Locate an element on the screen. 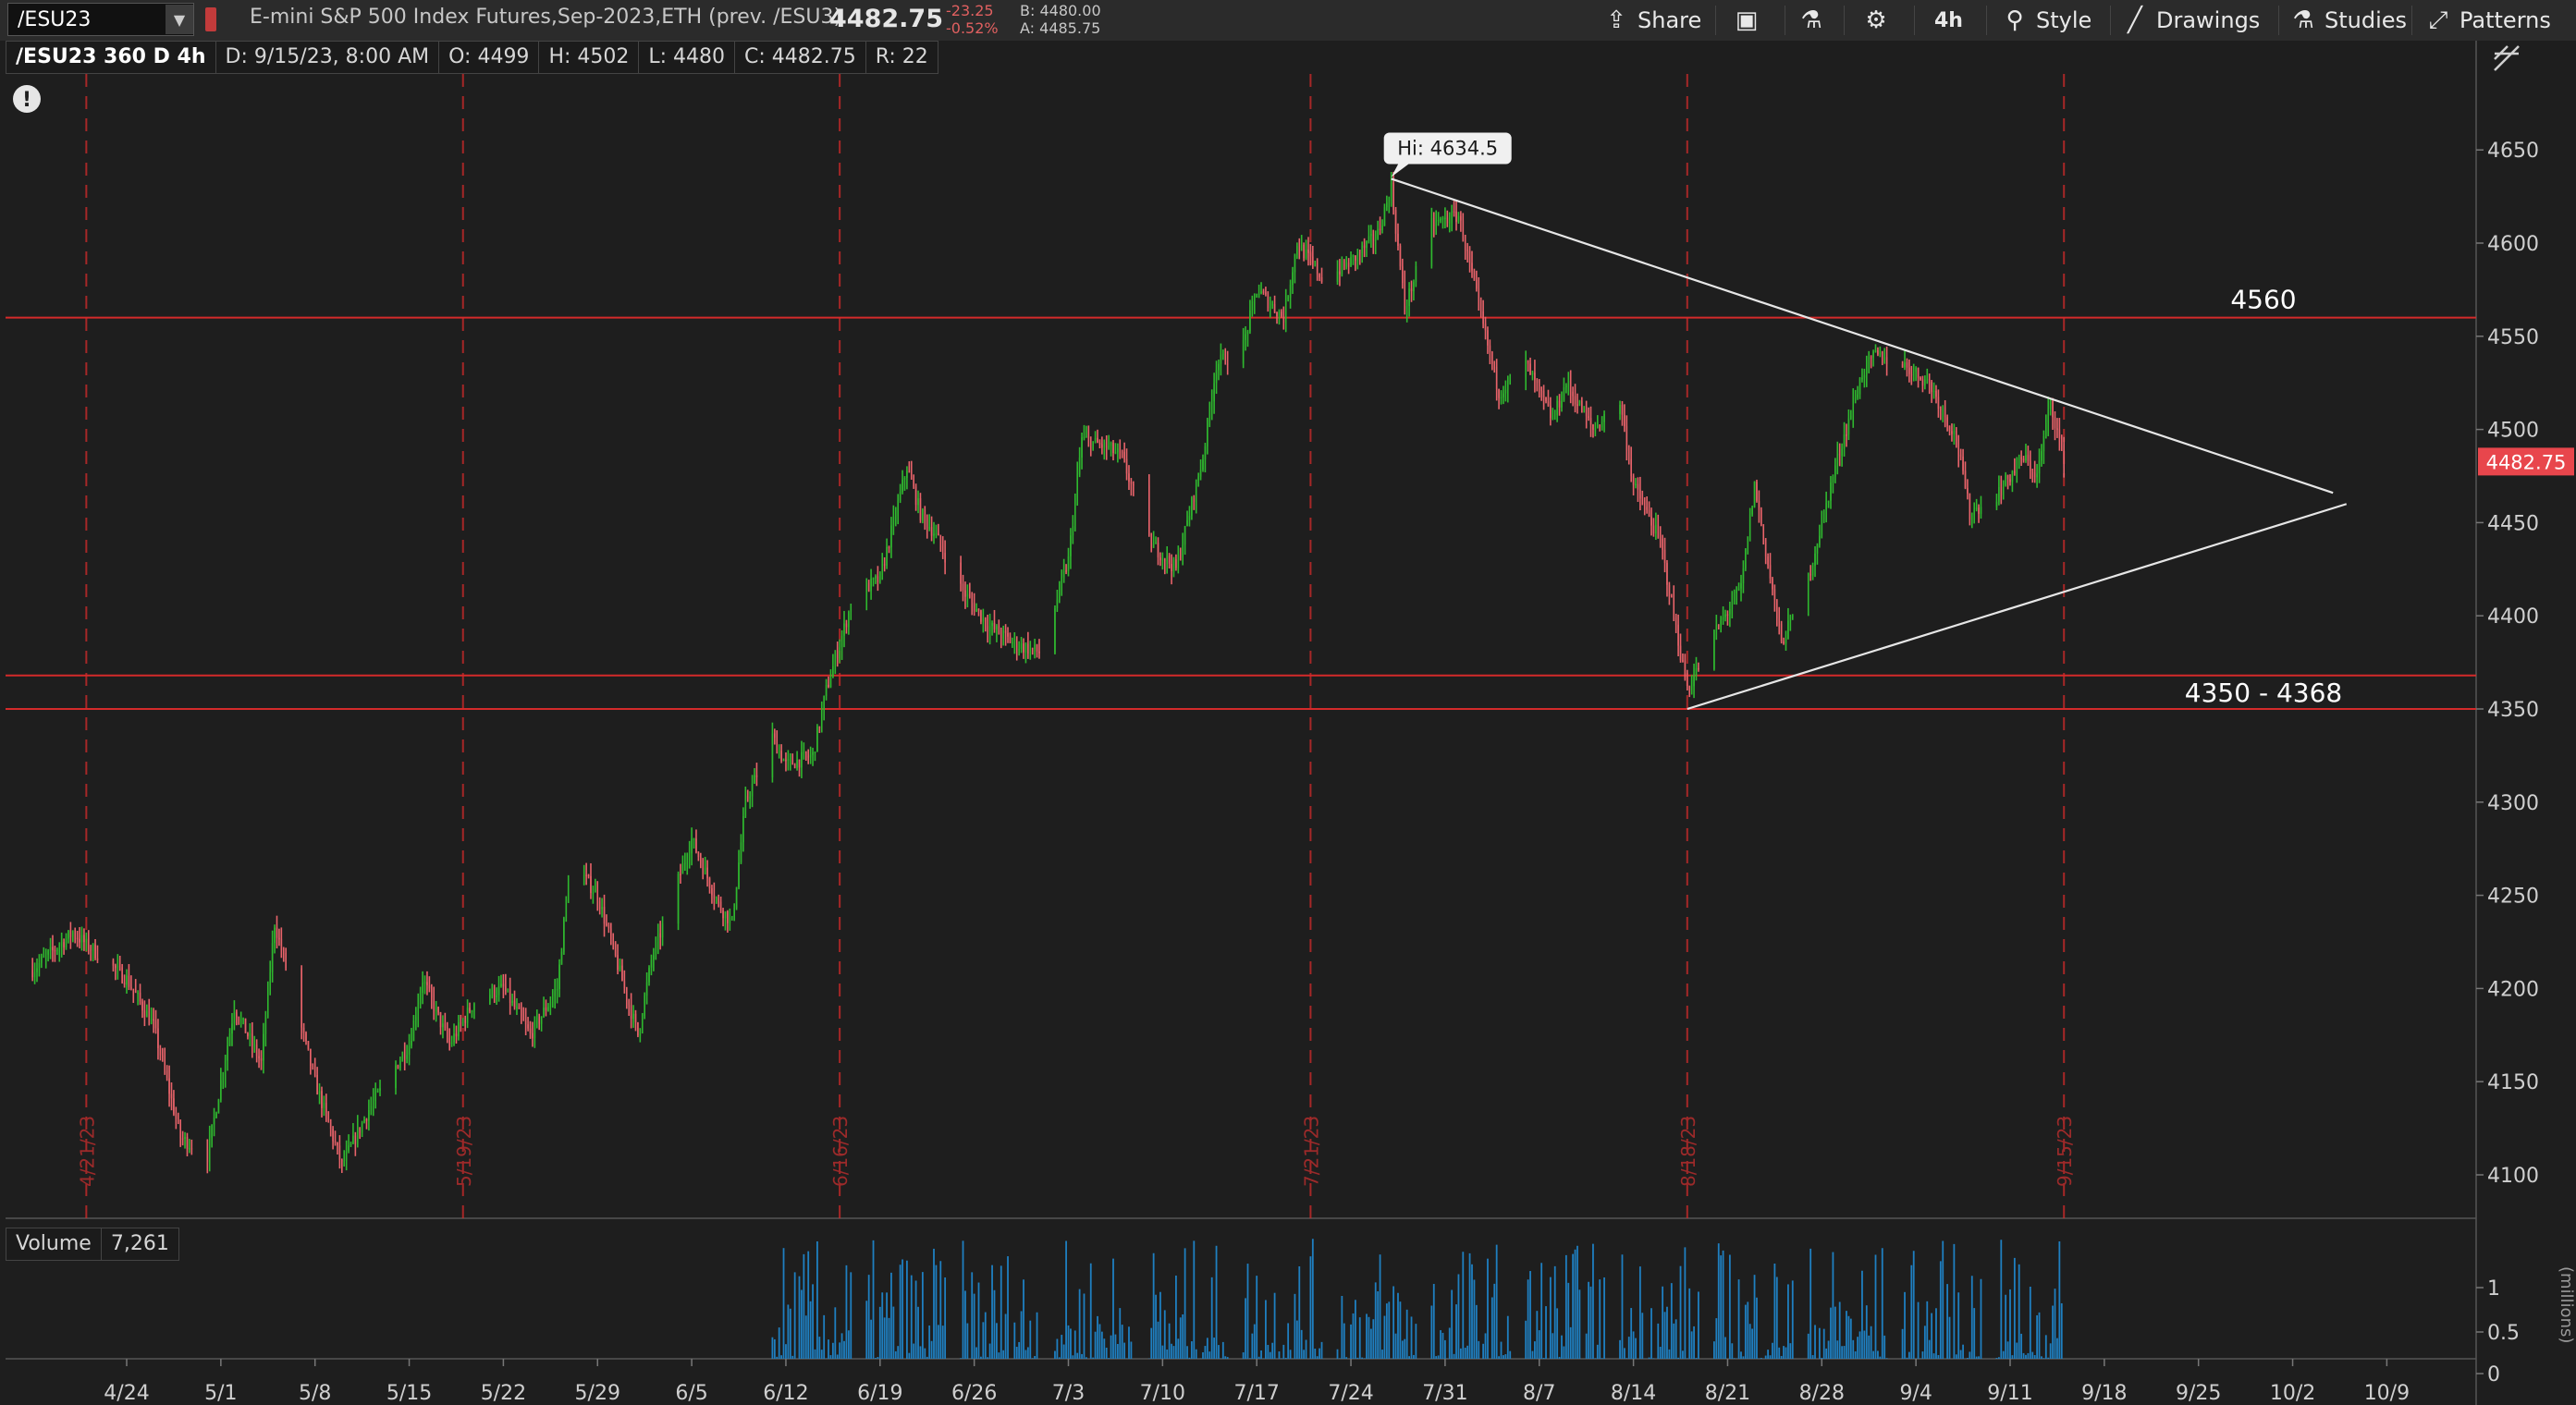  drawings-button: ╱ Drawings is located at coordinates (2191, 20).